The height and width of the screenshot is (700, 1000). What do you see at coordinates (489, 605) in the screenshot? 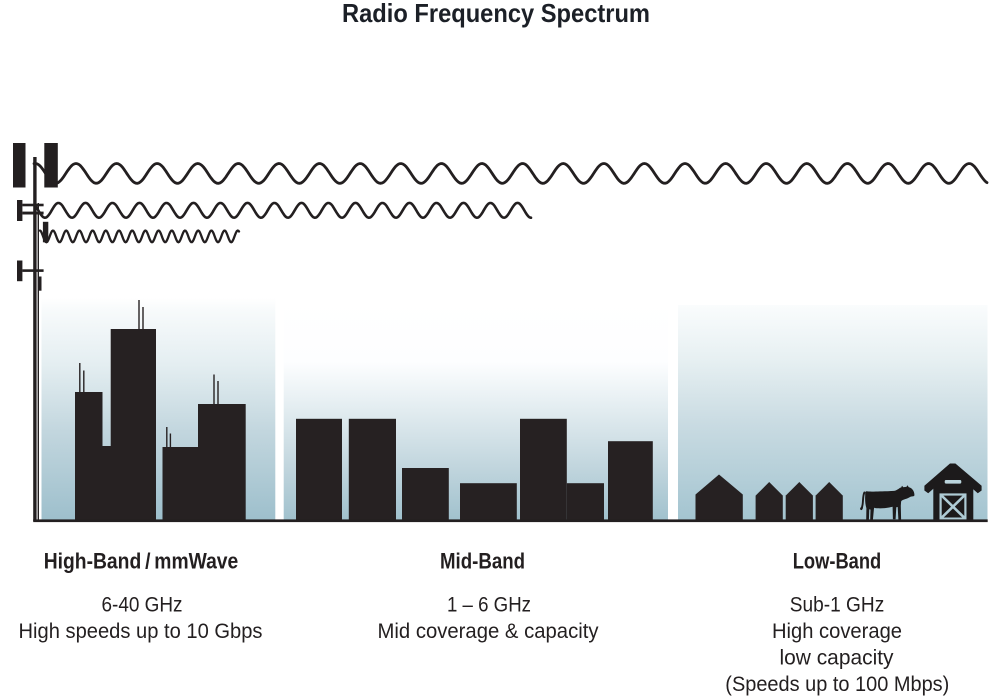
I see `svg-text: 1 – 6 GHz` at bounding box center [489, 605].